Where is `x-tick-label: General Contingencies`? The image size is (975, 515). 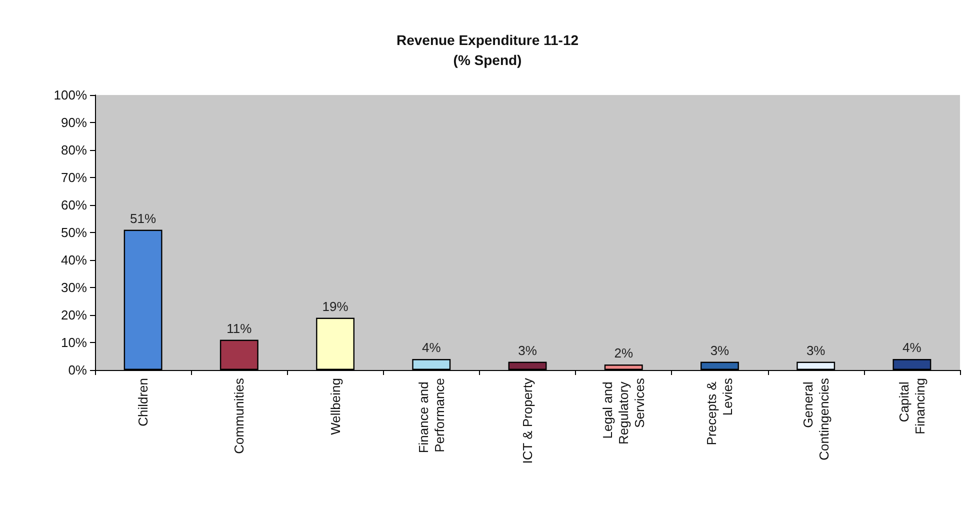 x-tick-label: General Contingencies is located at coordinates (816, 419).